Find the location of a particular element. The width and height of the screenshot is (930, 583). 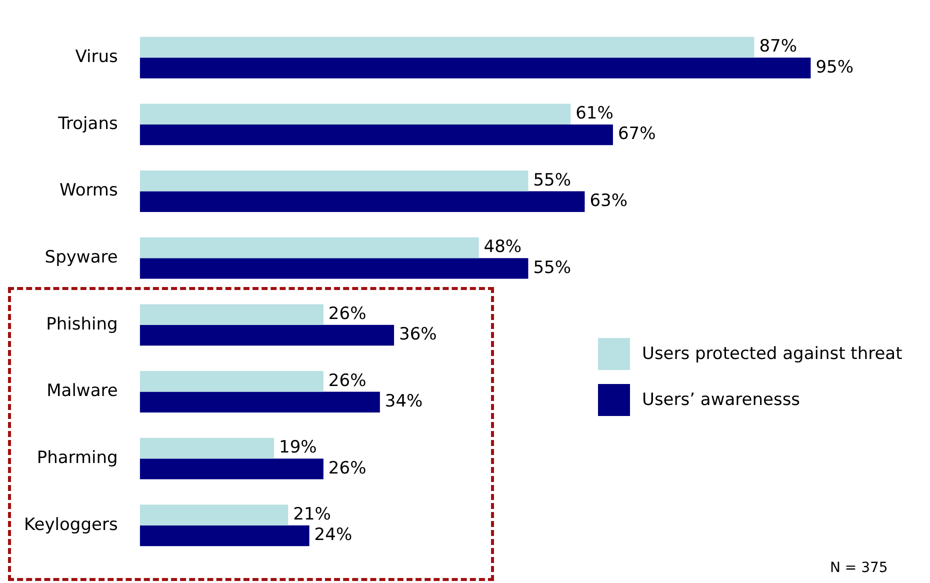

y-tick-label: Malware is located at coordinates (82, 391).